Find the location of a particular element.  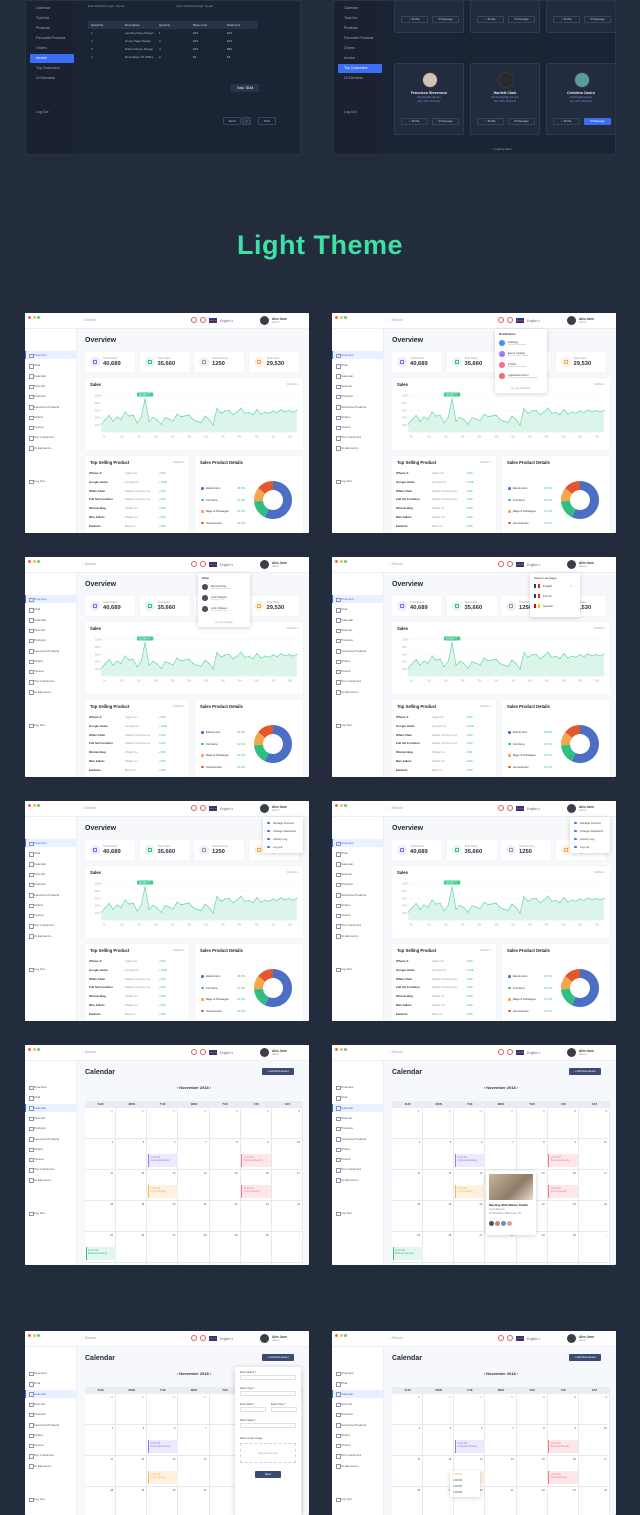

dark-sidebar-item: Favourite Products is located at coordinates (51, 38).